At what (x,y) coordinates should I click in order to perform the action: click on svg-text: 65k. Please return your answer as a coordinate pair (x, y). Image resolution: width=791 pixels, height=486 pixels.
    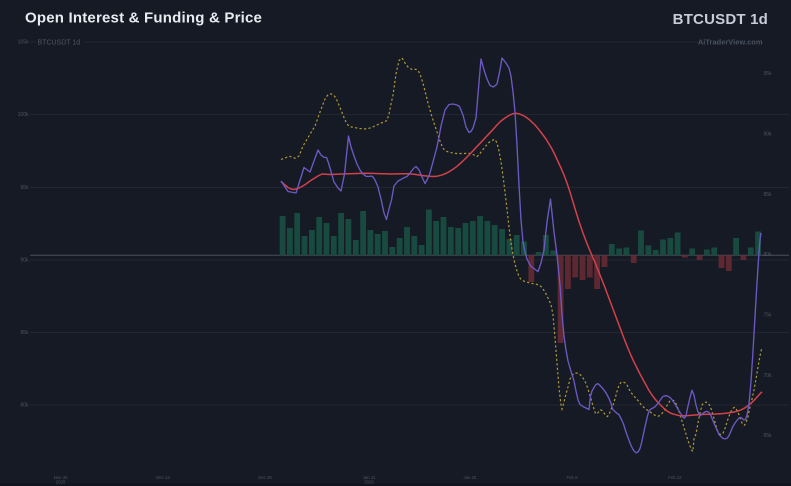
    Looking at the image, I should click on (768, 436).